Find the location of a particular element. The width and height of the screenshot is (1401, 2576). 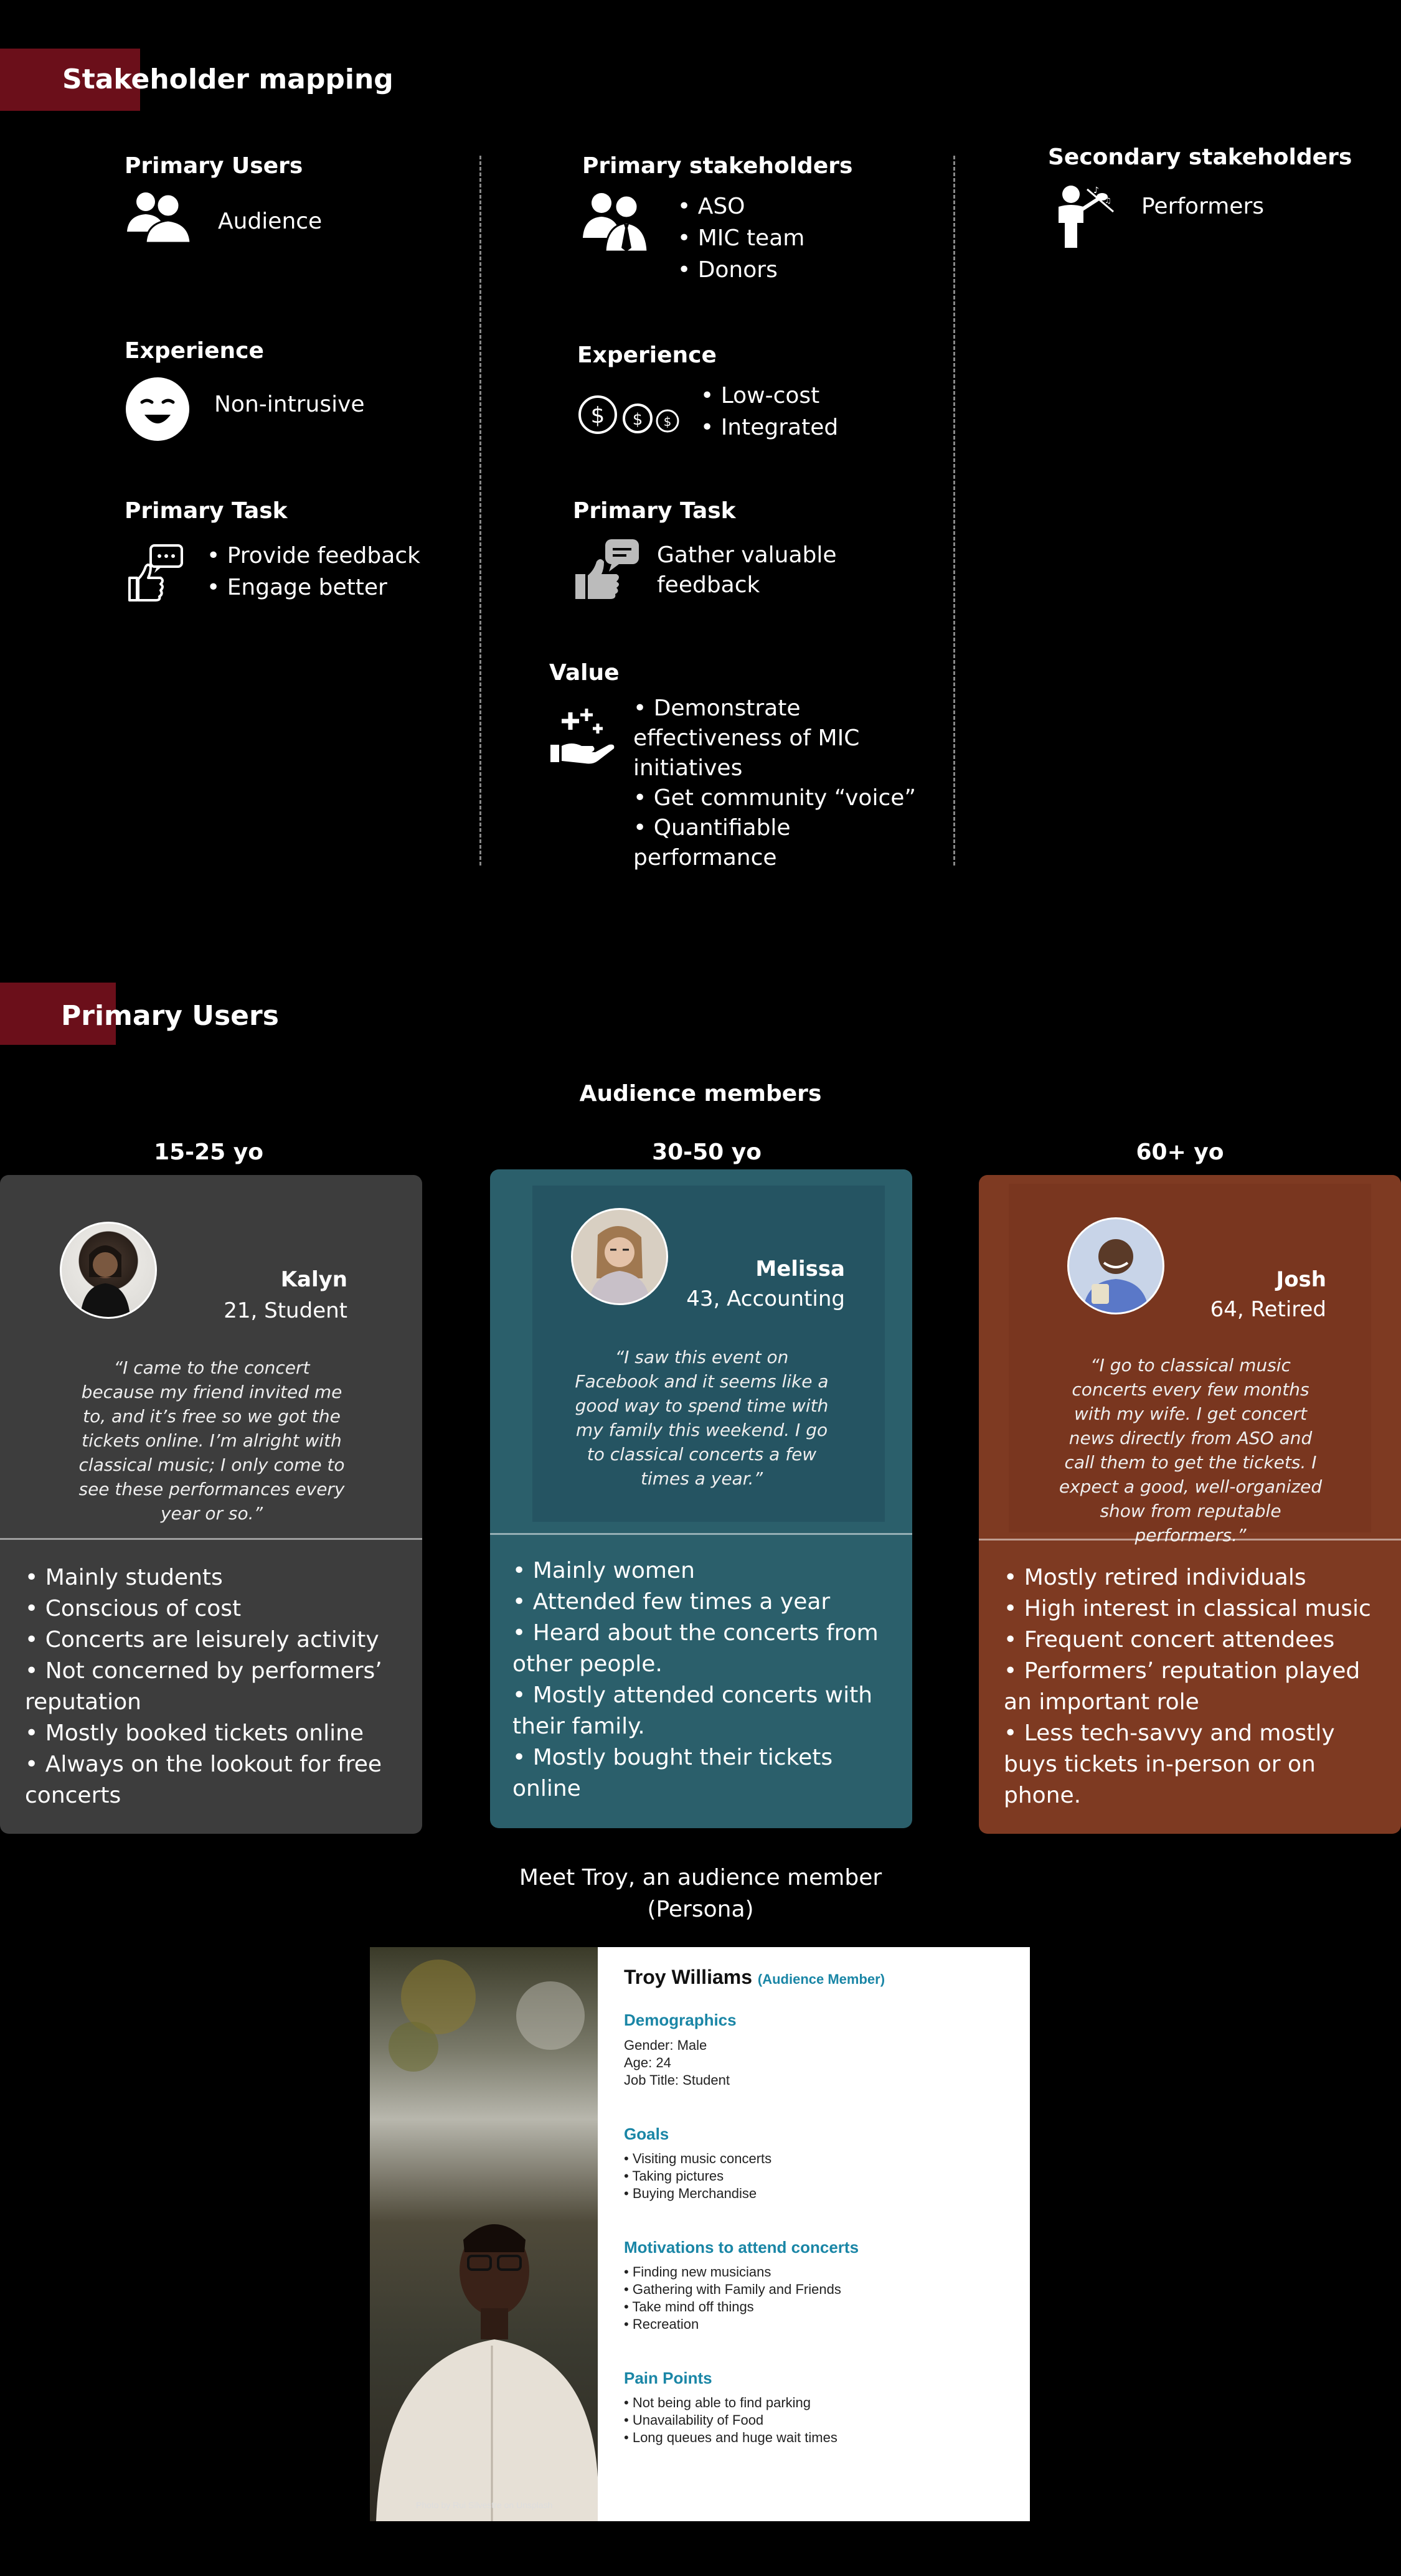

motivations-heading: Motivations to attend concerts is located at coordinates (741, 2247).